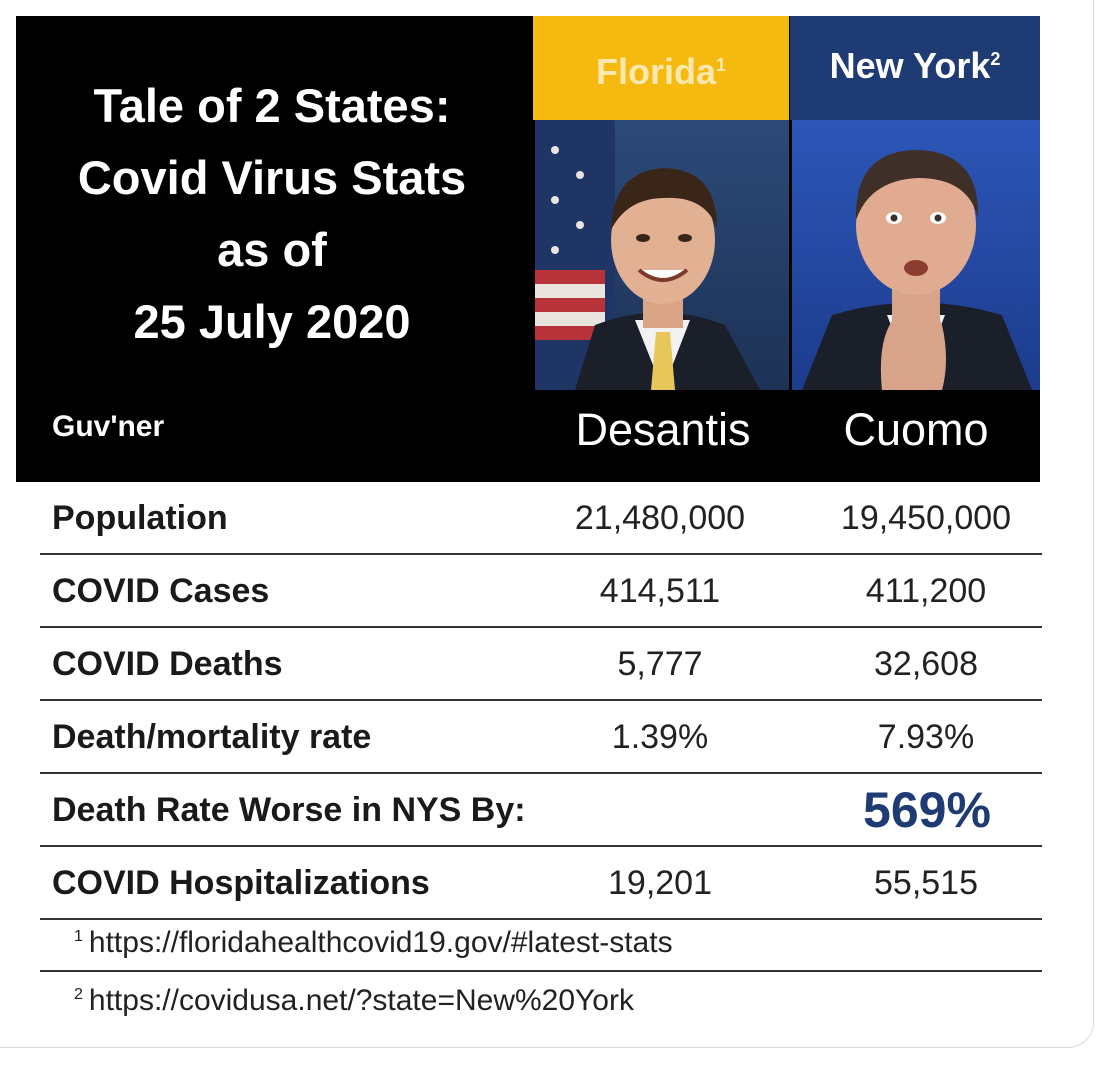 This screenshot has width=1116, height=1068. What do you see at coordinates (995, 59) in the screenshot?
I see `new-york-note-mark: 2` at bounding box center [995, 59].